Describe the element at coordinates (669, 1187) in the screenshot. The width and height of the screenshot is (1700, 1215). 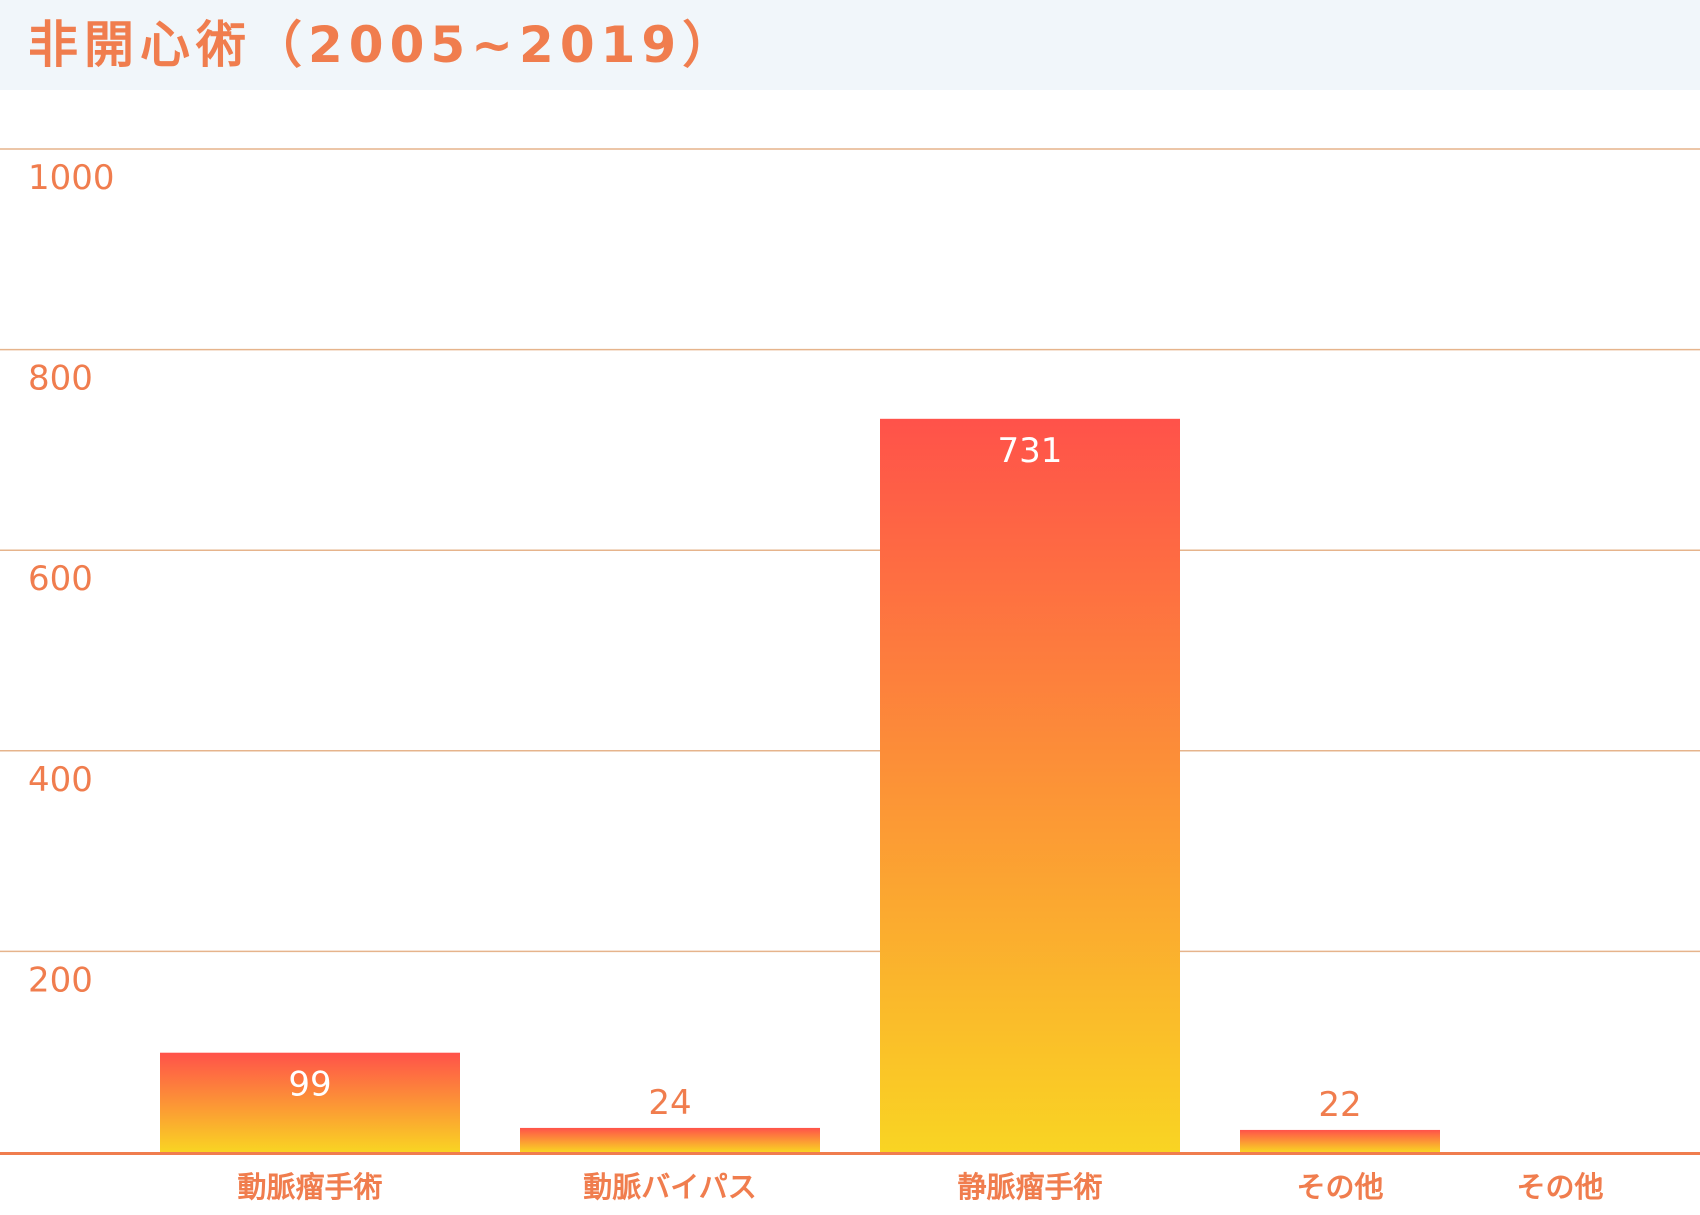
I see `category-label-2: 動脈バイパス` at that location.